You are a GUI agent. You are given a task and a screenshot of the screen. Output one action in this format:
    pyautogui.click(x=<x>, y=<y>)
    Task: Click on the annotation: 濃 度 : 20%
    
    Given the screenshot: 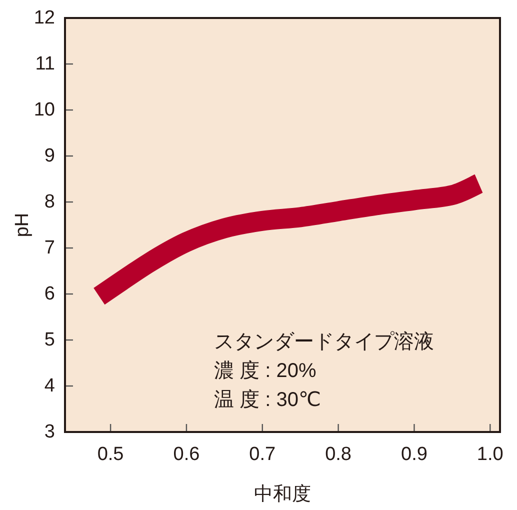 What is the action you would take?
    pyautogui.click(x=265, y=371)
    